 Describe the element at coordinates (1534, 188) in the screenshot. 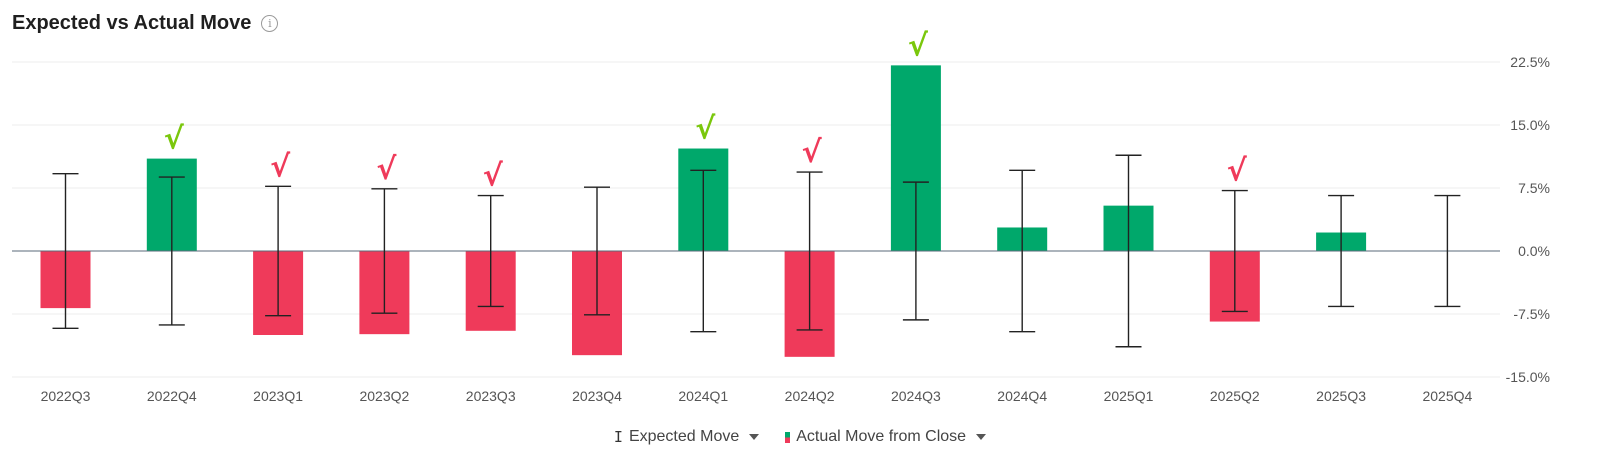

I see `y-tick-label: 7.5%` at that location.